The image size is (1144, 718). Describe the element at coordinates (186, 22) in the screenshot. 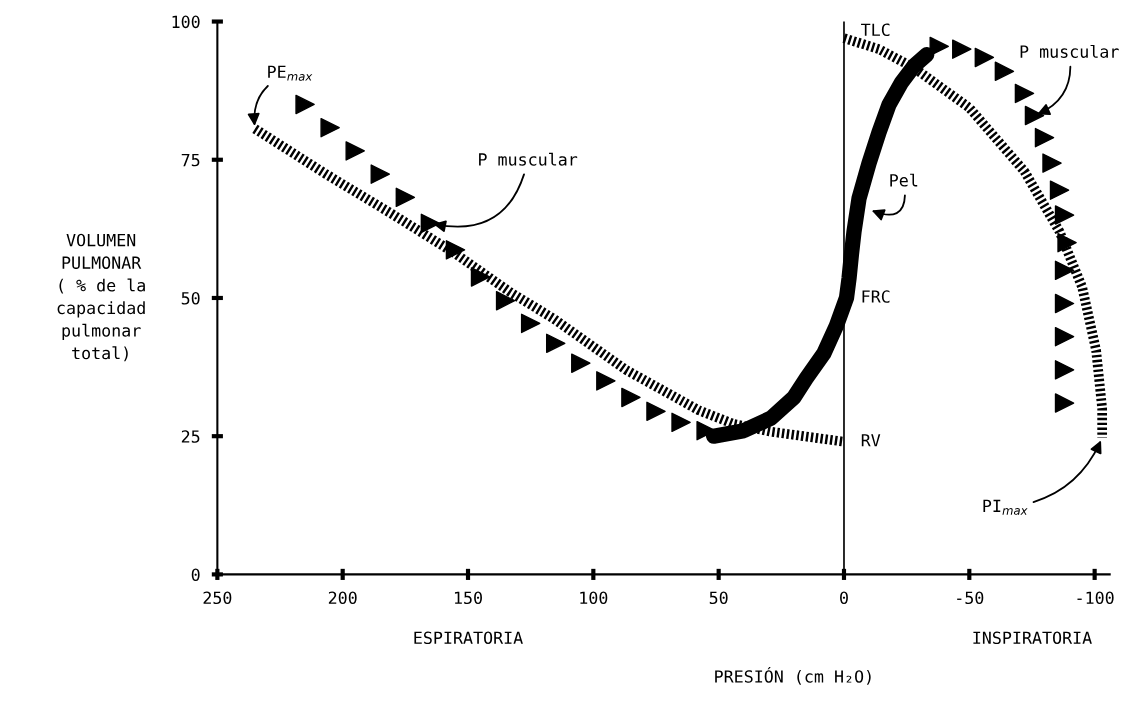

I see `y-tick-label: 100` at that location.